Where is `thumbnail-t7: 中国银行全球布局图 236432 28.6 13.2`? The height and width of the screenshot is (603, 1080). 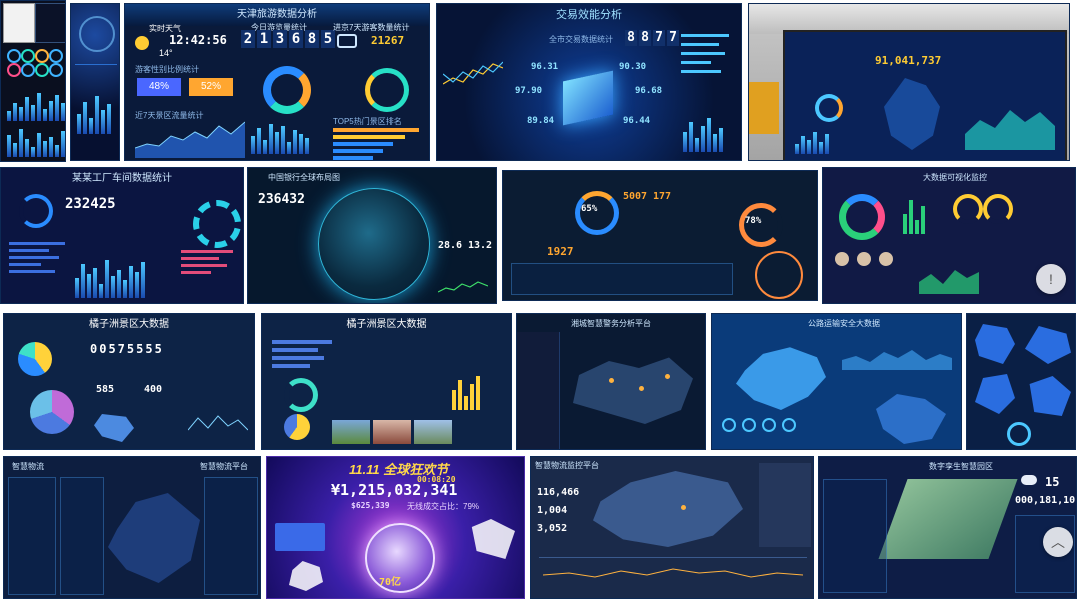 thumbnail-t7: 中国银行全球布局图 236432 28.6 13.2 is located at coordinates (372, 235).